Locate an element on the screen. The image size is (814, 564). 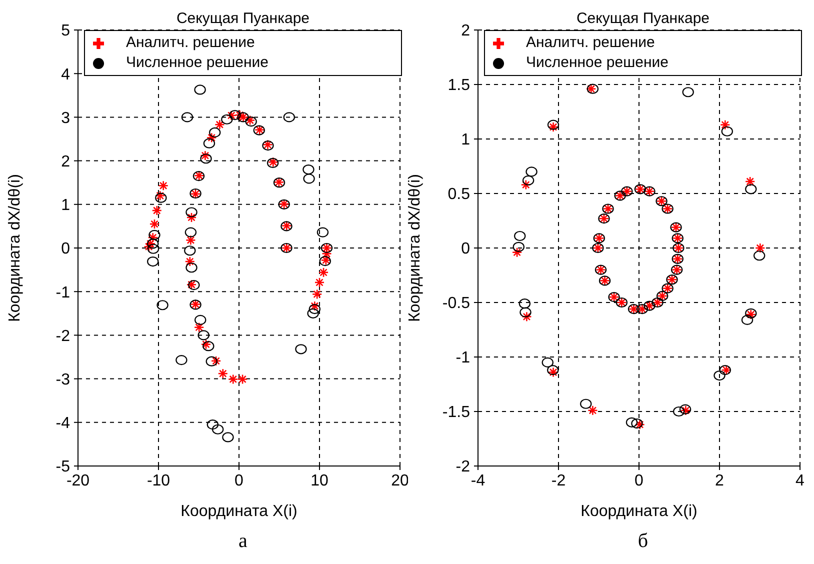
x-tick-label: 2 is located at coordinates (719, 481).